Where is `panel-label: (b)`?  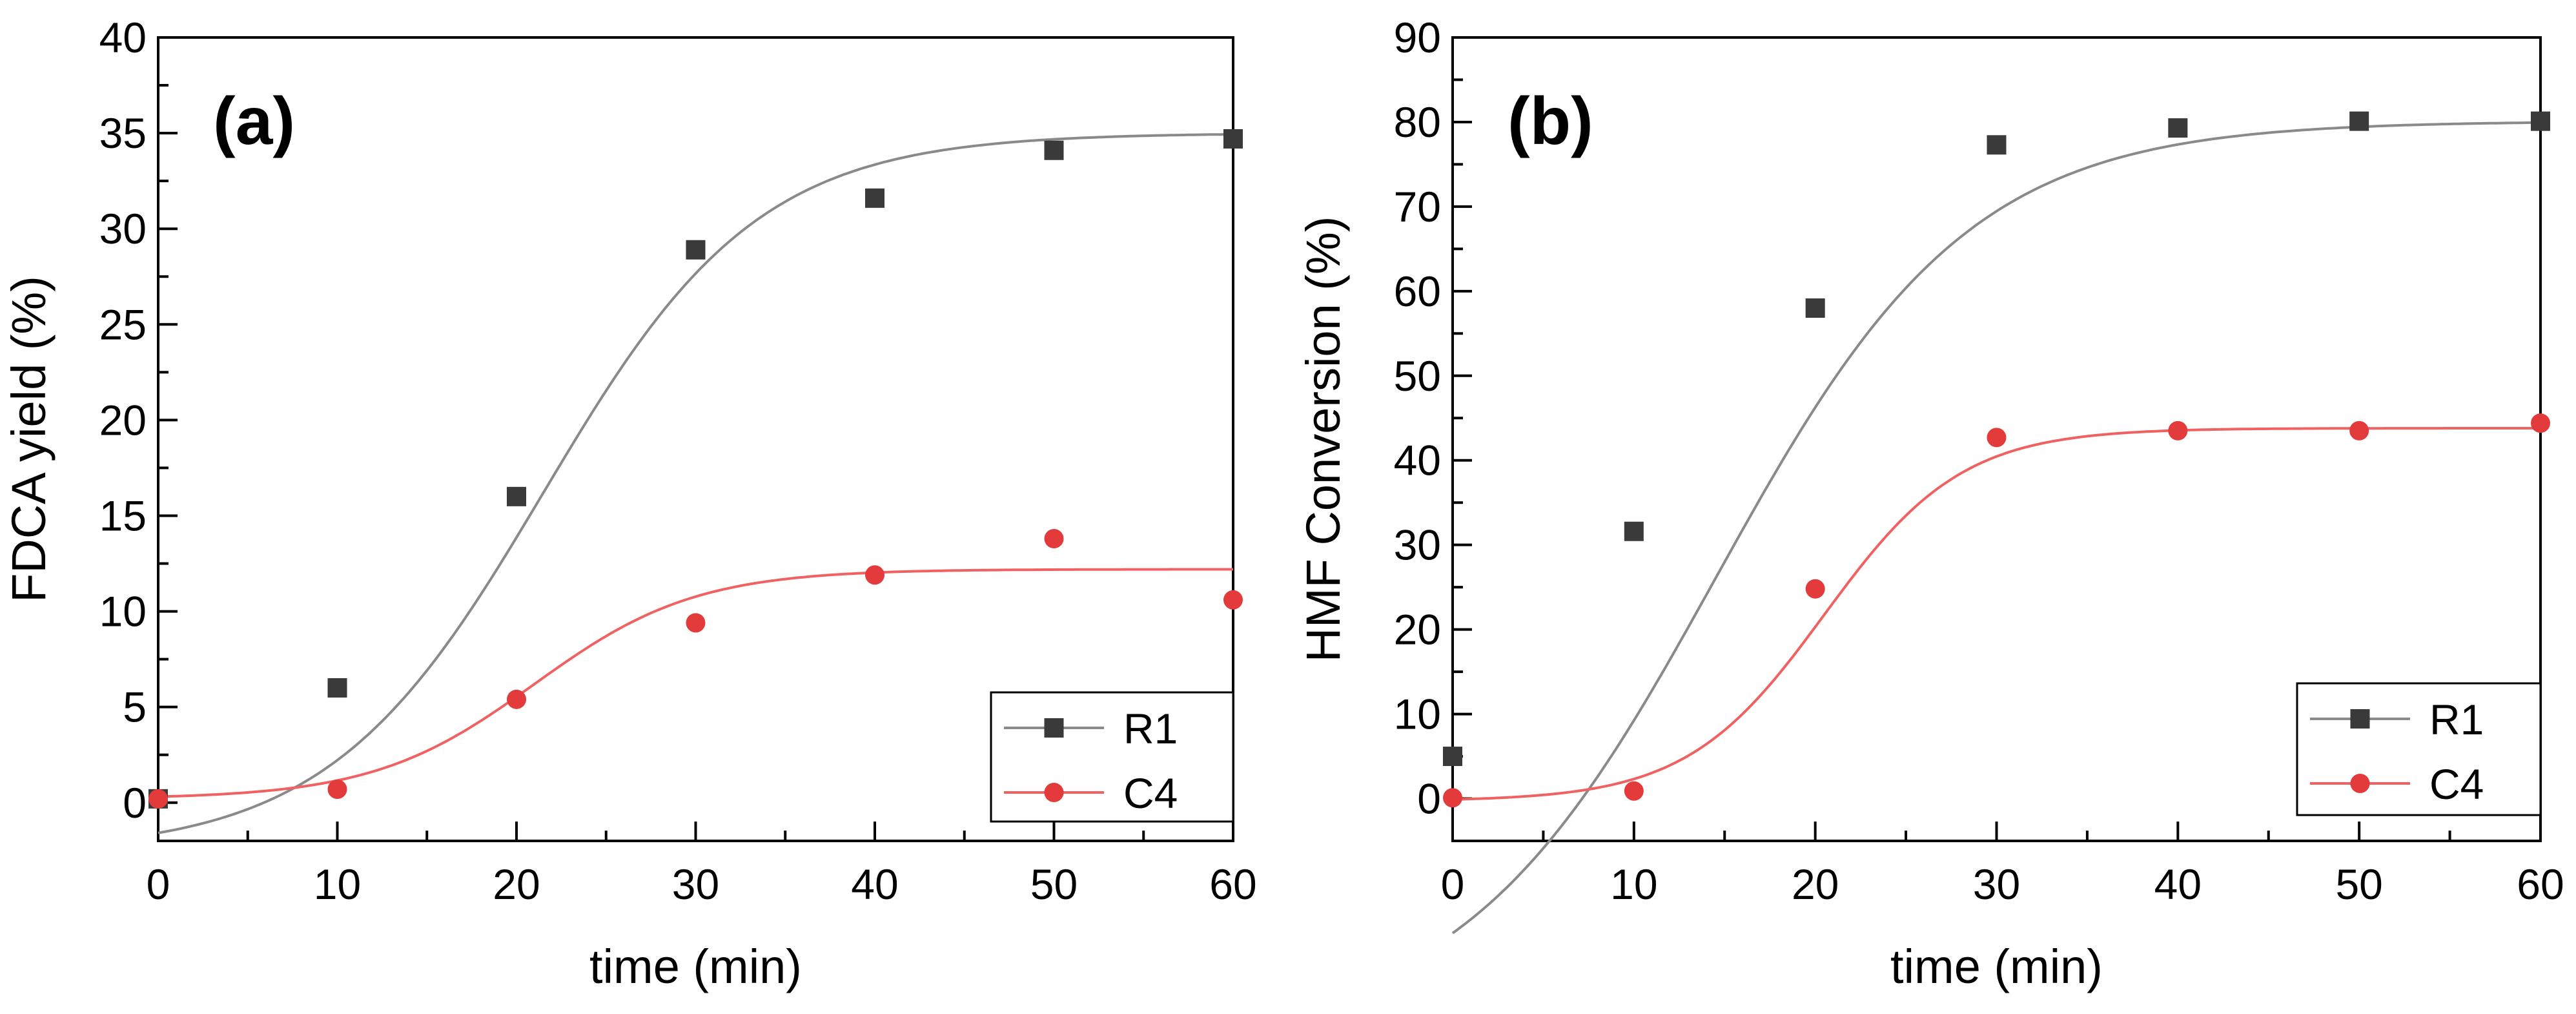 panel-label: (b) is located at coordinates (1550, 121).